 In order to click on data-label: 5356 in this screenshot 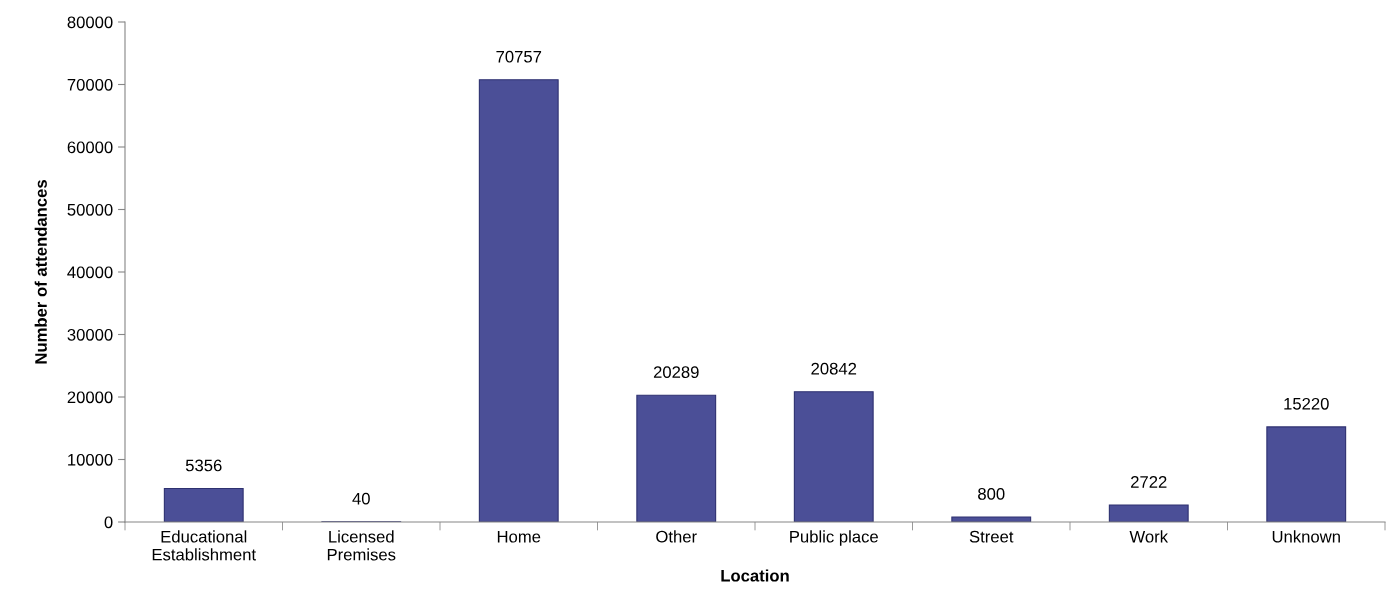, I will do `click(203, 465)`.